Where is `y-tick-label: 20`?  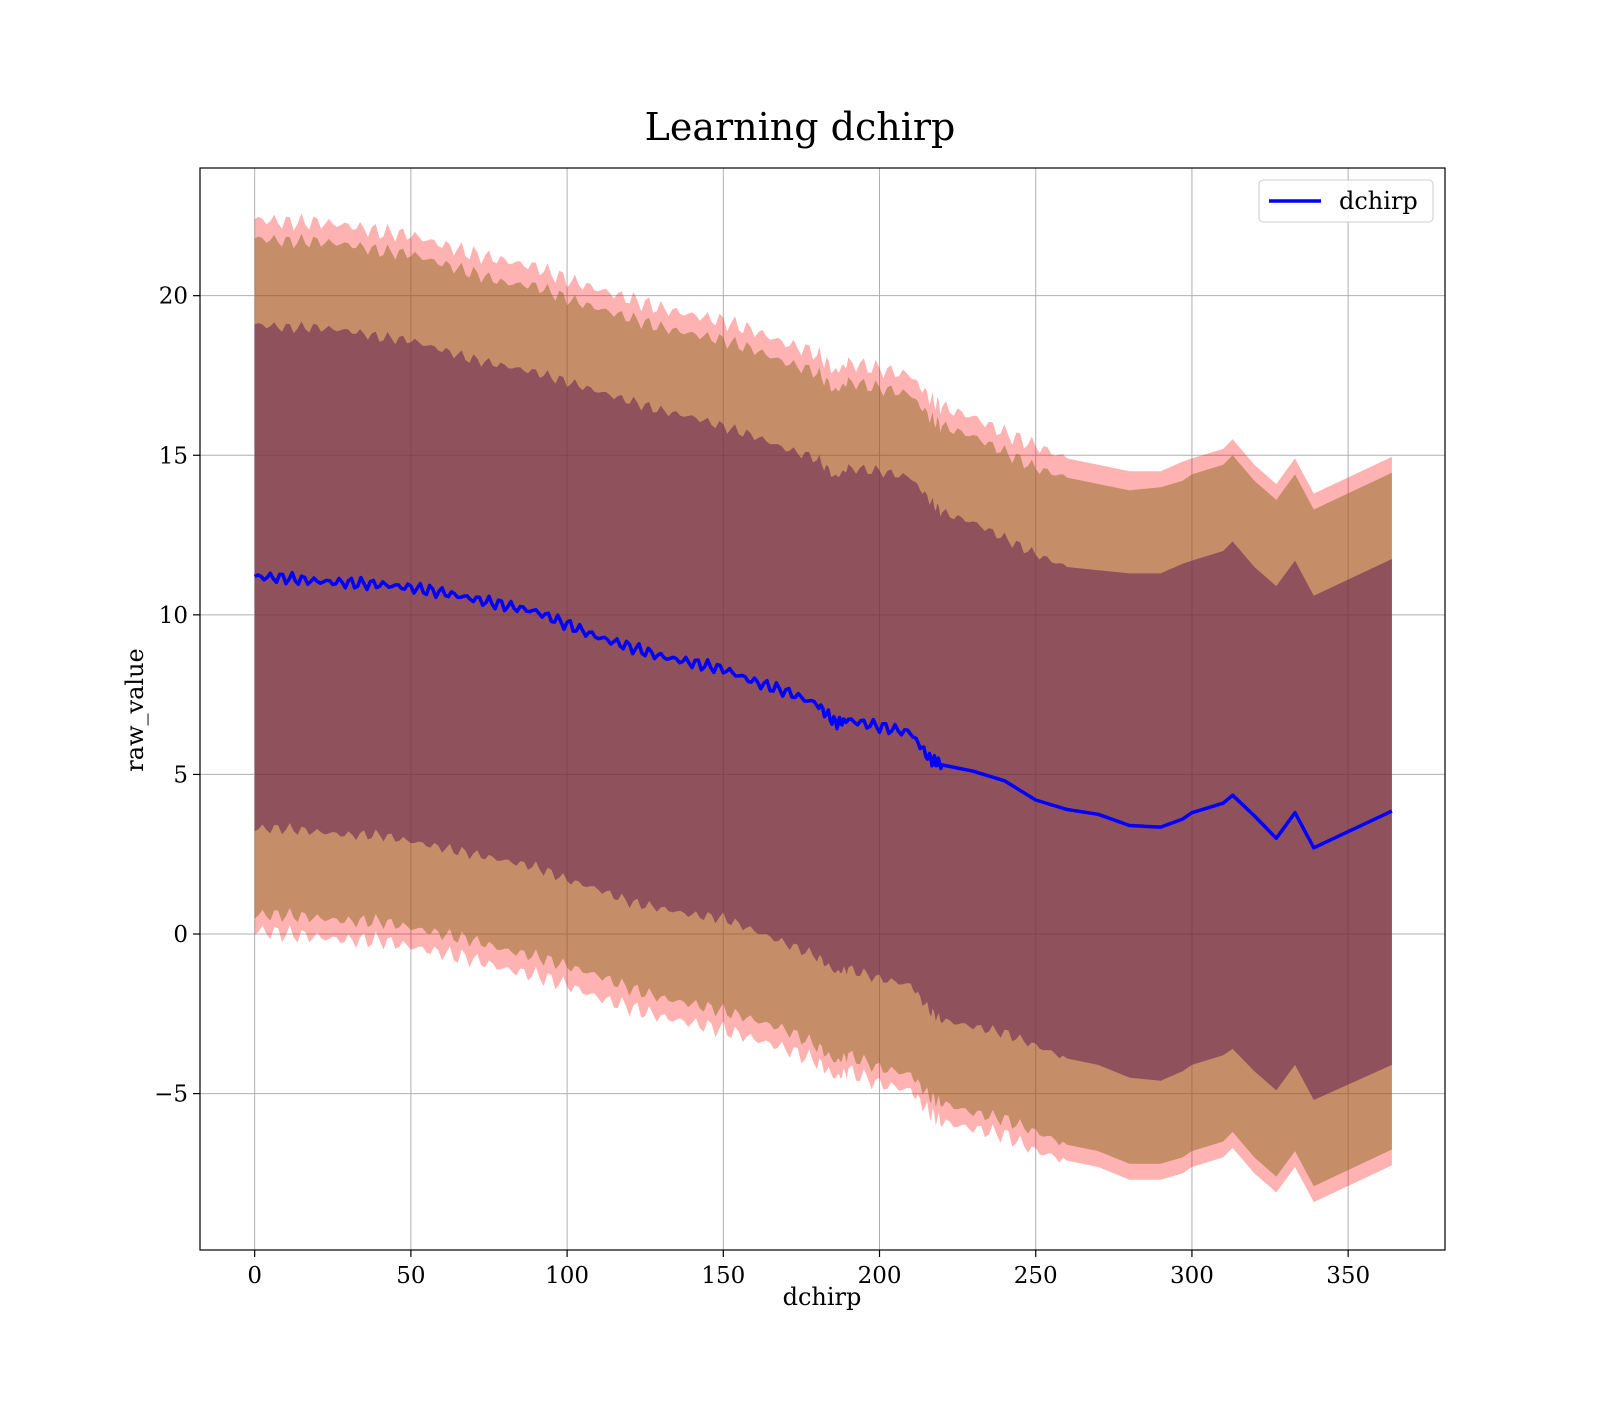 y-tick-label: 20 is located at coordinates (173, 297).